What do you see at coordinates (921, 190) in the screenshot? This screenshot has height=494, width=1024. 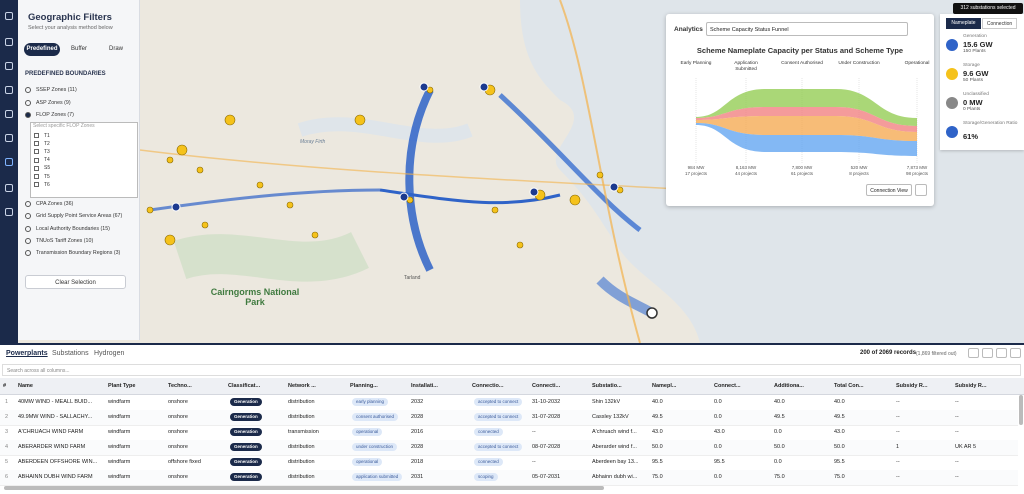 I see `options-button` at bounding box center [921, 190].